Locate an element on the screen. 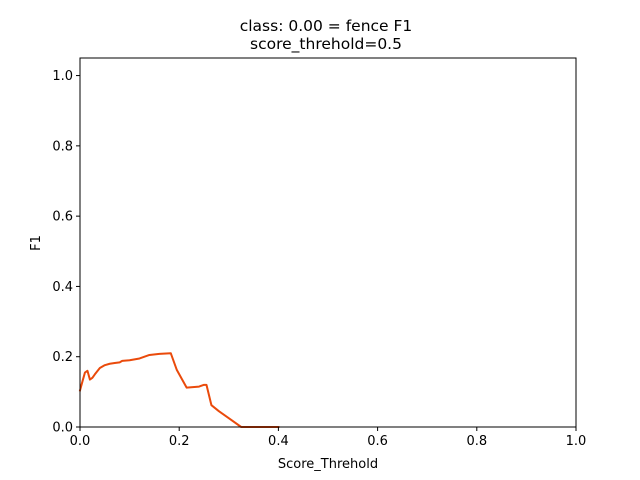 This screenshot has width=640, height=480. x-tick-label: 0.4 is located at coordinates (278, 441).